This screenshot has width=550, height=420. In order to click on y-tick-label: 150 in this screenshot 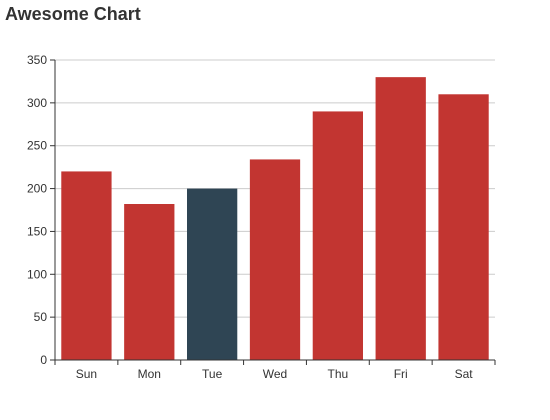, I will do `click(37, 231)`.